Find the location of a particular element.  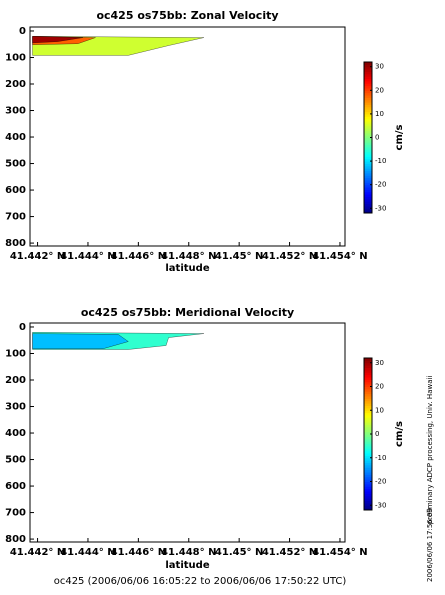

x-tick-label: 41.454° N is located at coordinates (339, 552).